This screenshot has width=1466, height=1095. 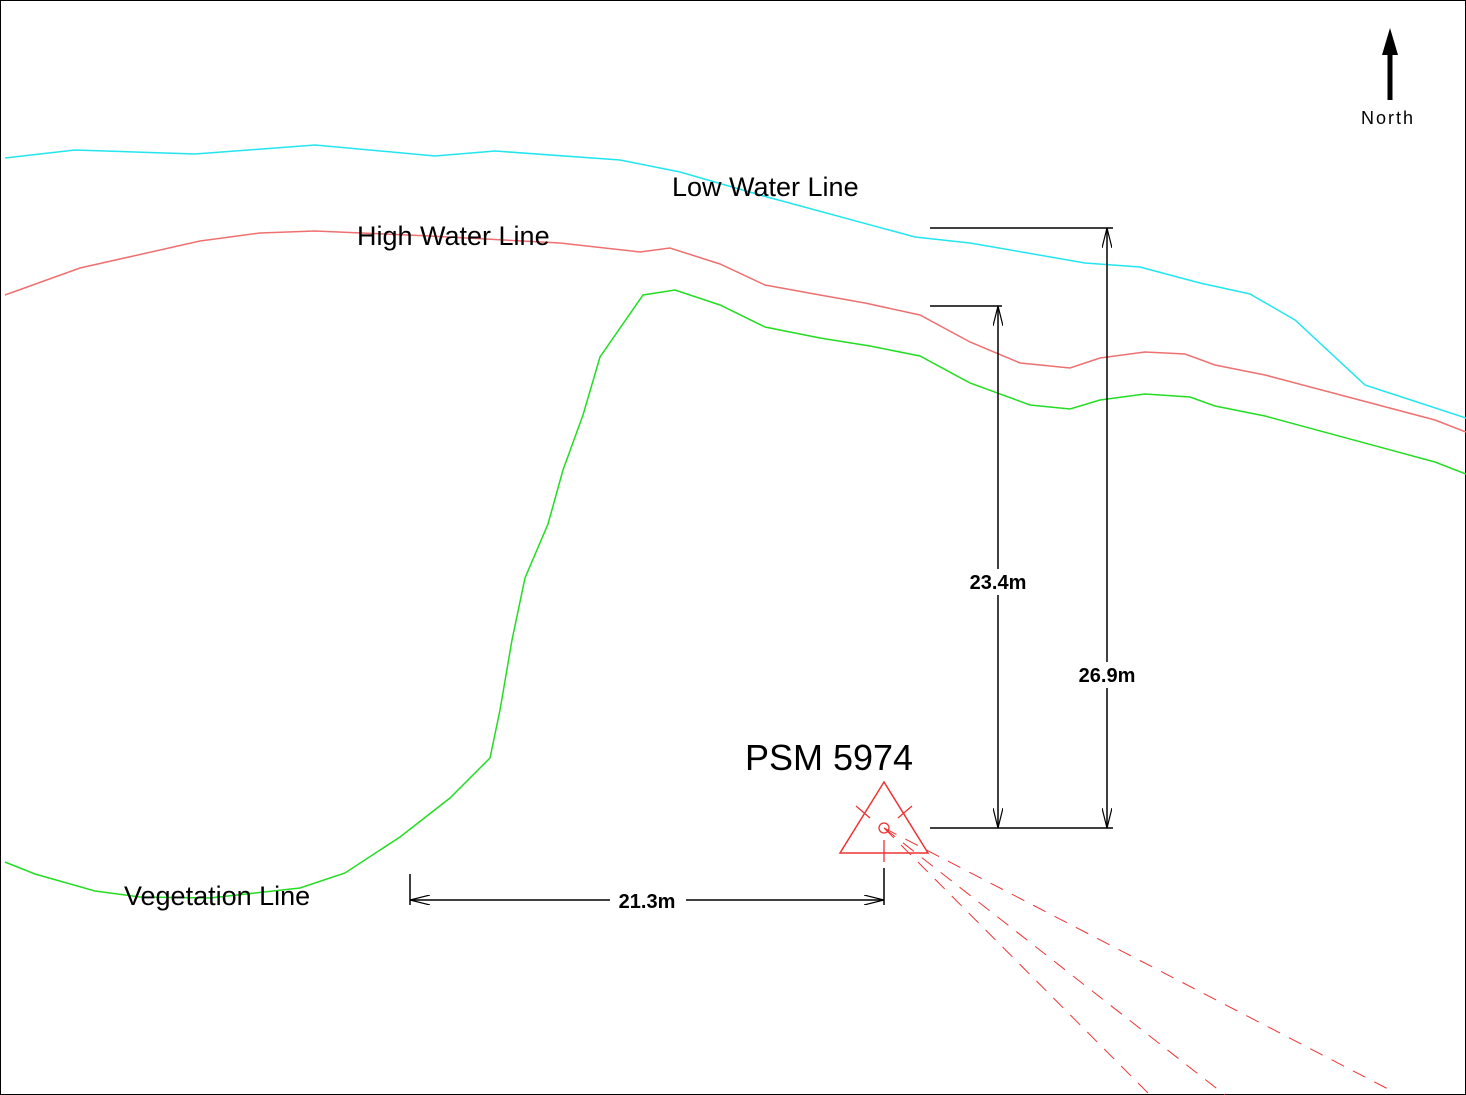 What do you see at coordinates (1114, 937) in the screenshot?
I see `psm-symbol` at bounding box center [1114, 937].